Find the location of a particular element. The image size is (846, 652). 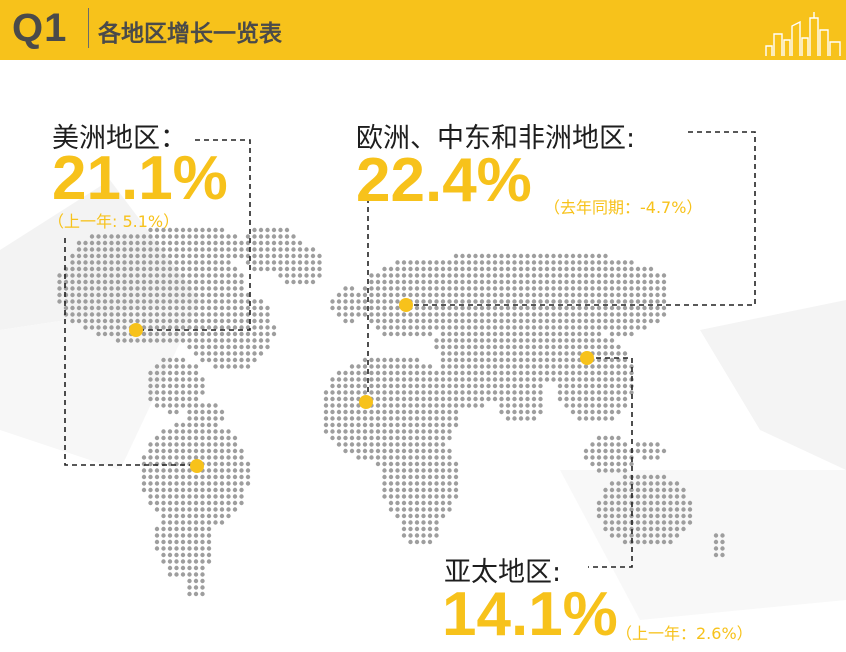

apac-growth-value: 14.1% is located at coordinates (530, 614).